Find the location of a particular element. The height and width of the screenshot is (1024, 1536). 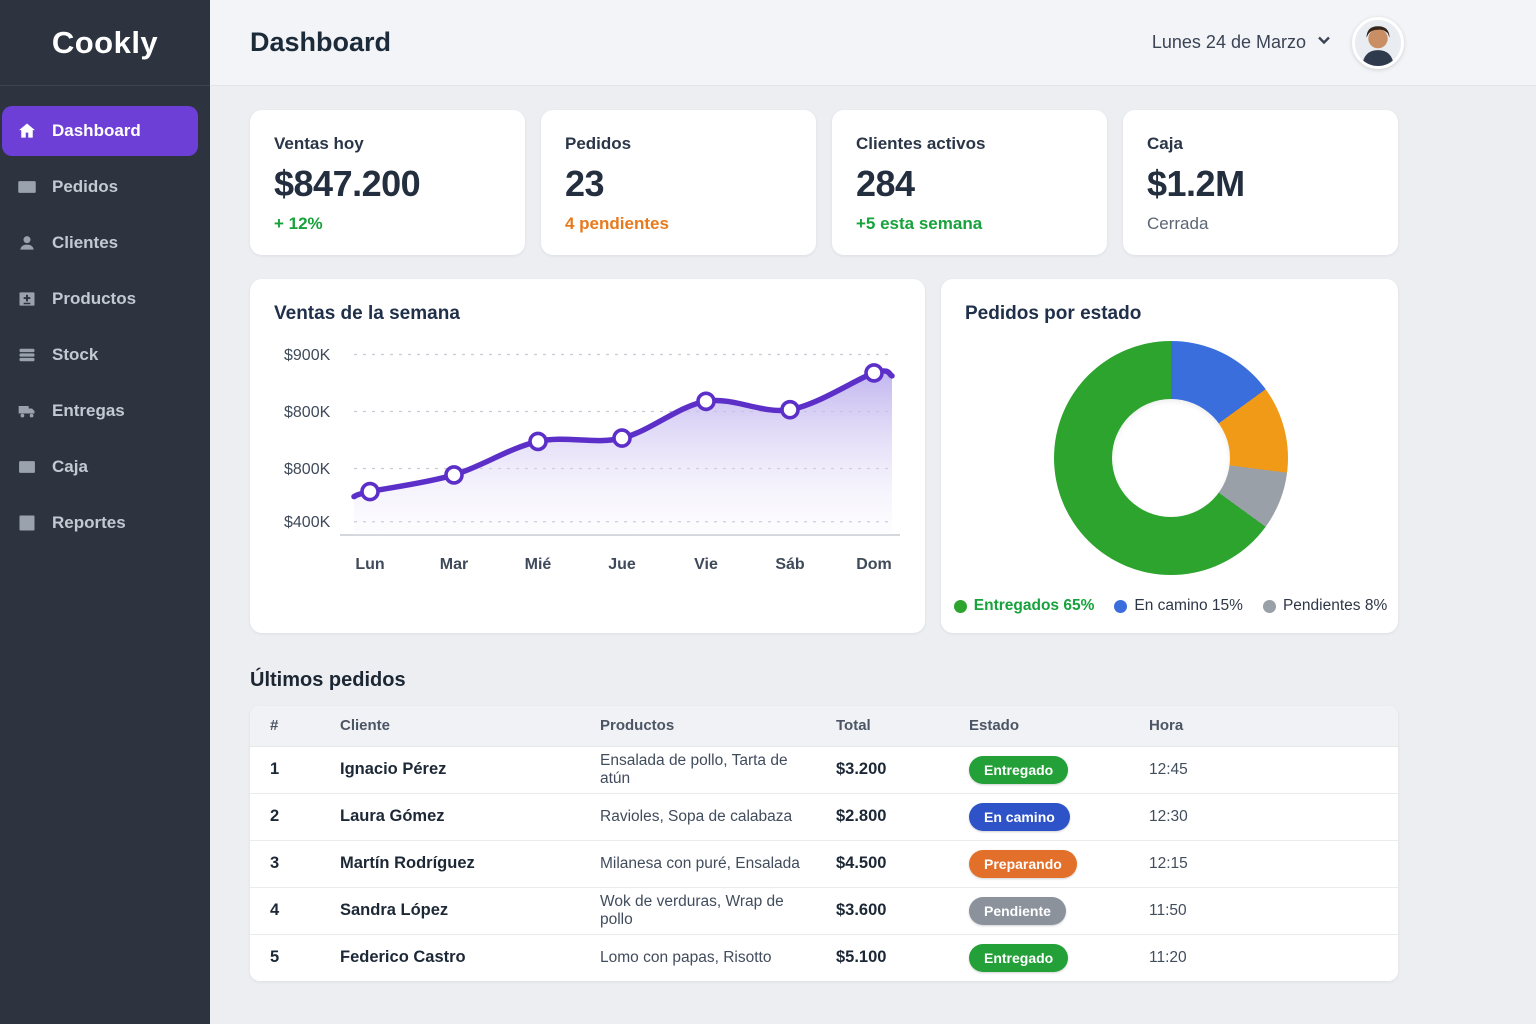

legend-label: Entregados 65% is located at coordinates (1034, 605).